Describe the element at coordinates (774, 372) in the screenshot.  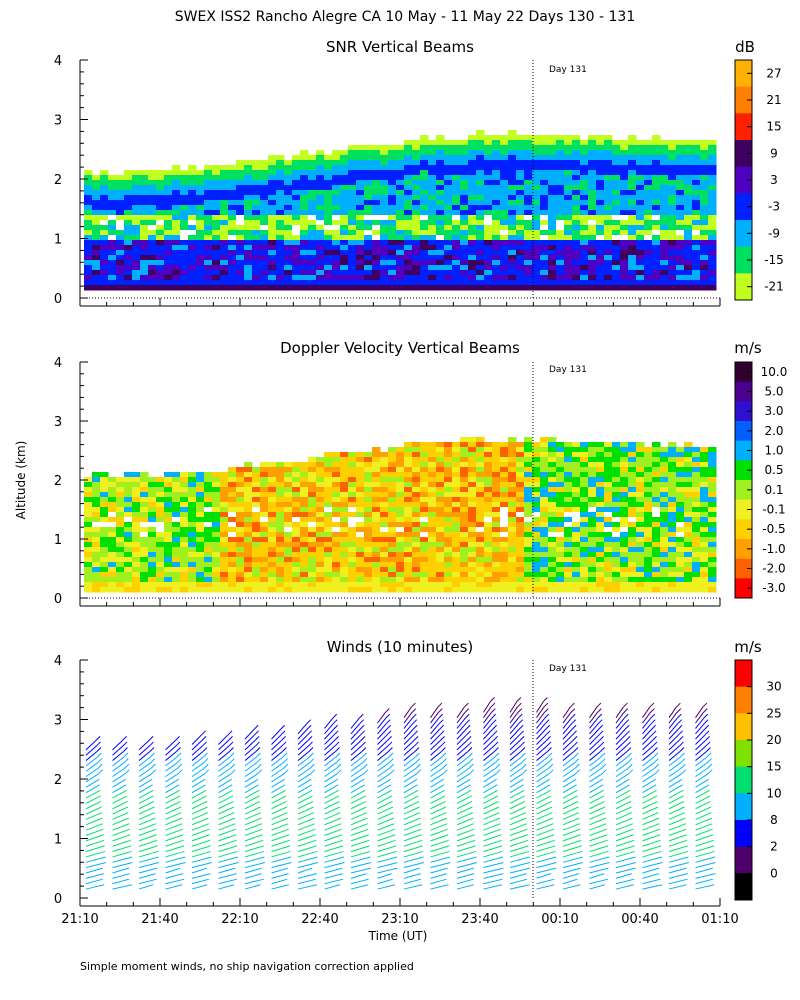
I see `colorbar-tick-label: 10.0` at that location.